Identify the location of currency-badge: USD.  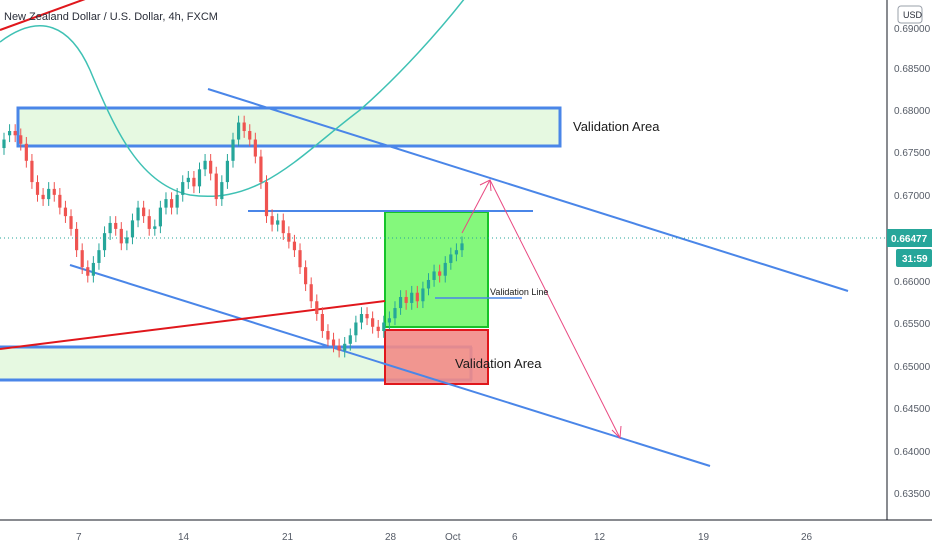
(910, 14).